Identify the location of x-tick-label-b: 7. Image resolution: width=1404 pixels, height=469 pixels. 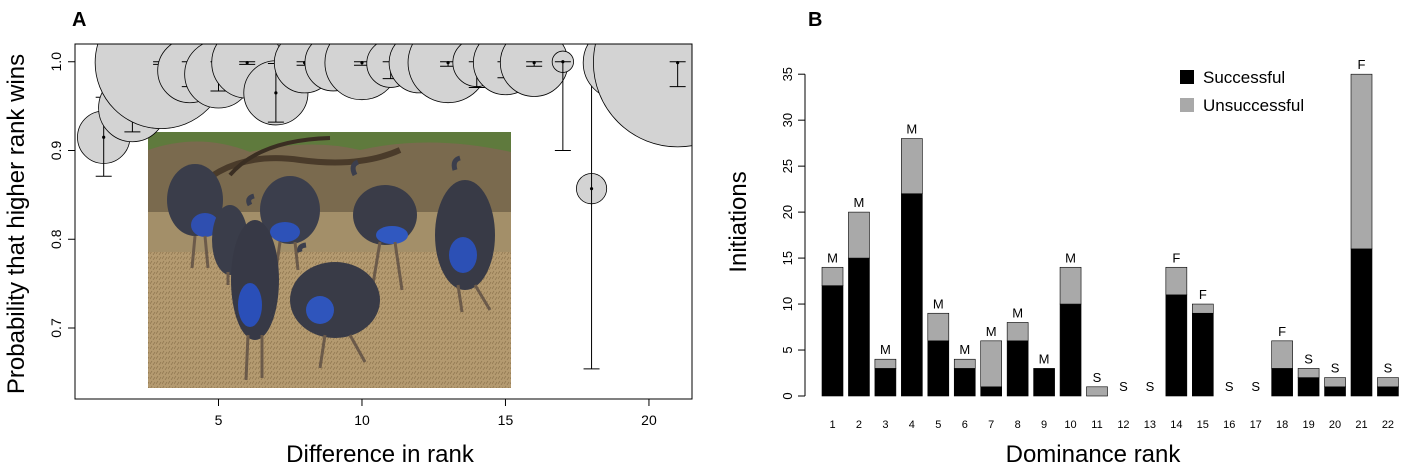
(991, 425).